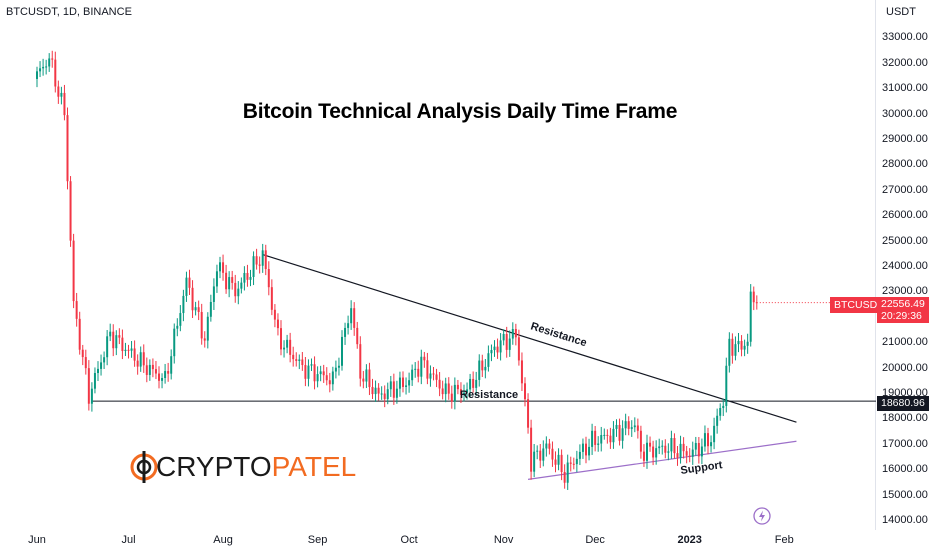 The height and width of the screenshot is (550, 932). Describe the element at coordinates (503, 540) in the screenshot. I see `time-tick-label: Nov` at that location.